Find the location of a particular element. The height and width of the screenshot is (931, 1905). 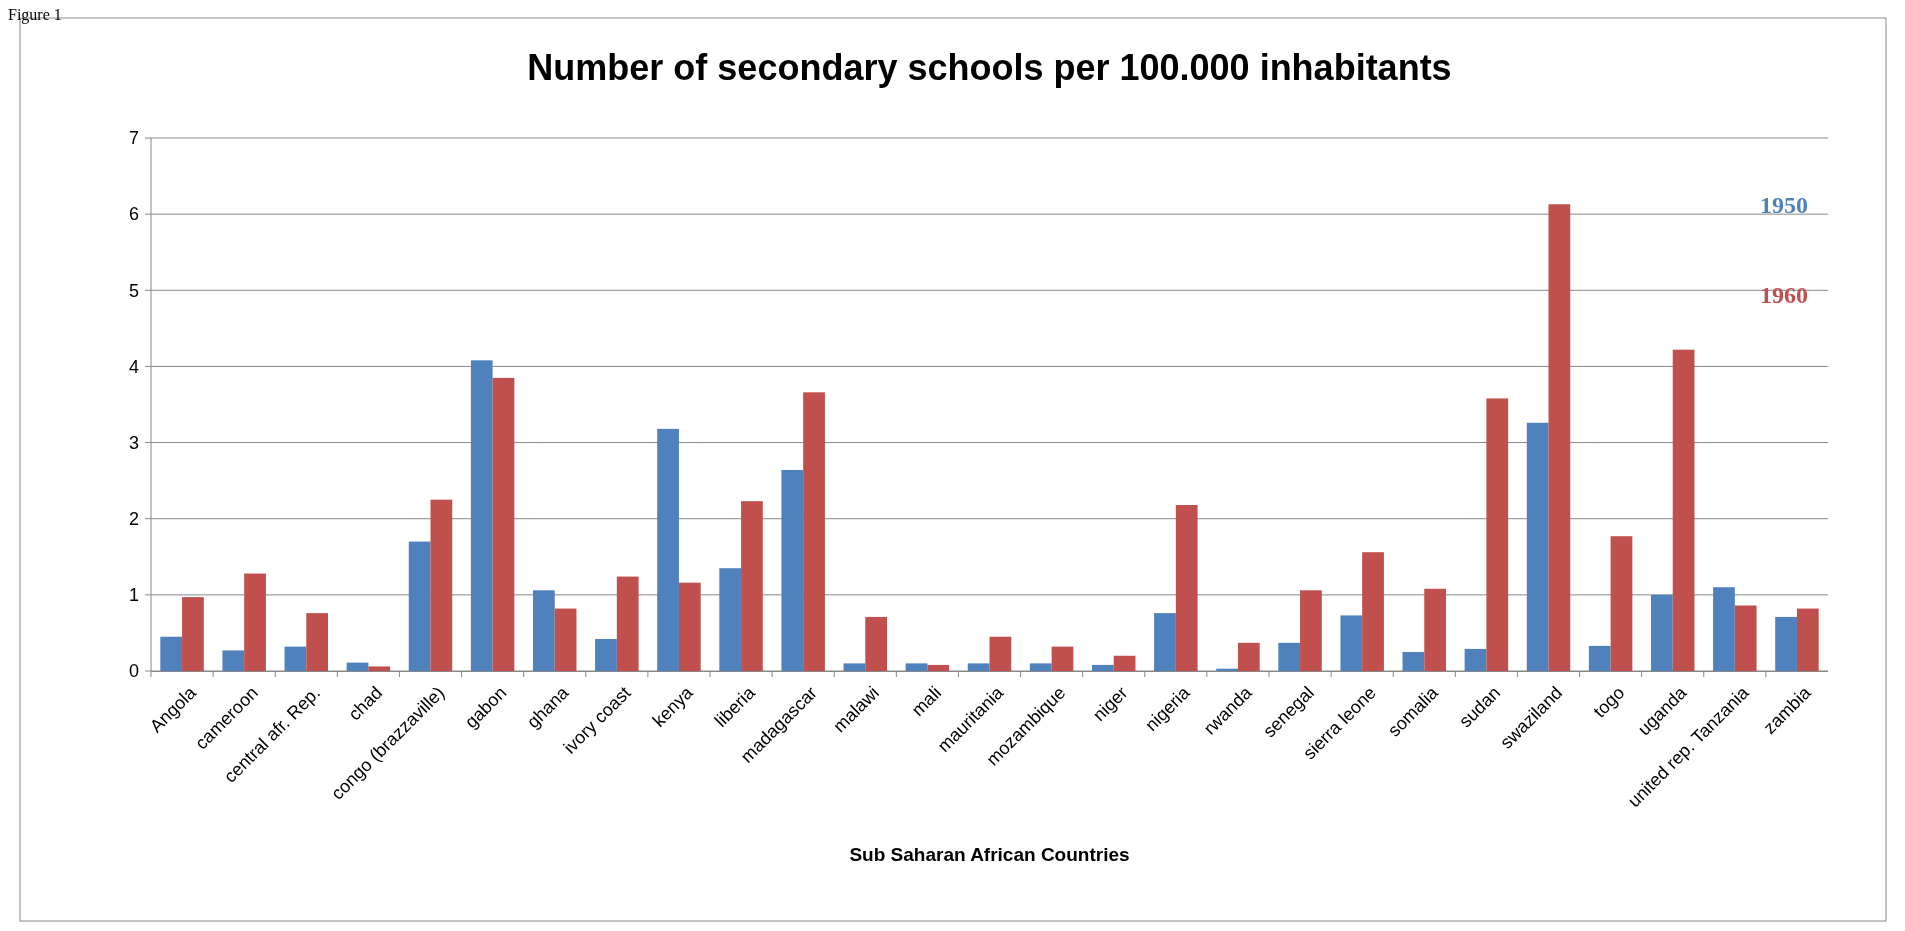

y-tick-label: 3 is located at coordinates (133, 442).